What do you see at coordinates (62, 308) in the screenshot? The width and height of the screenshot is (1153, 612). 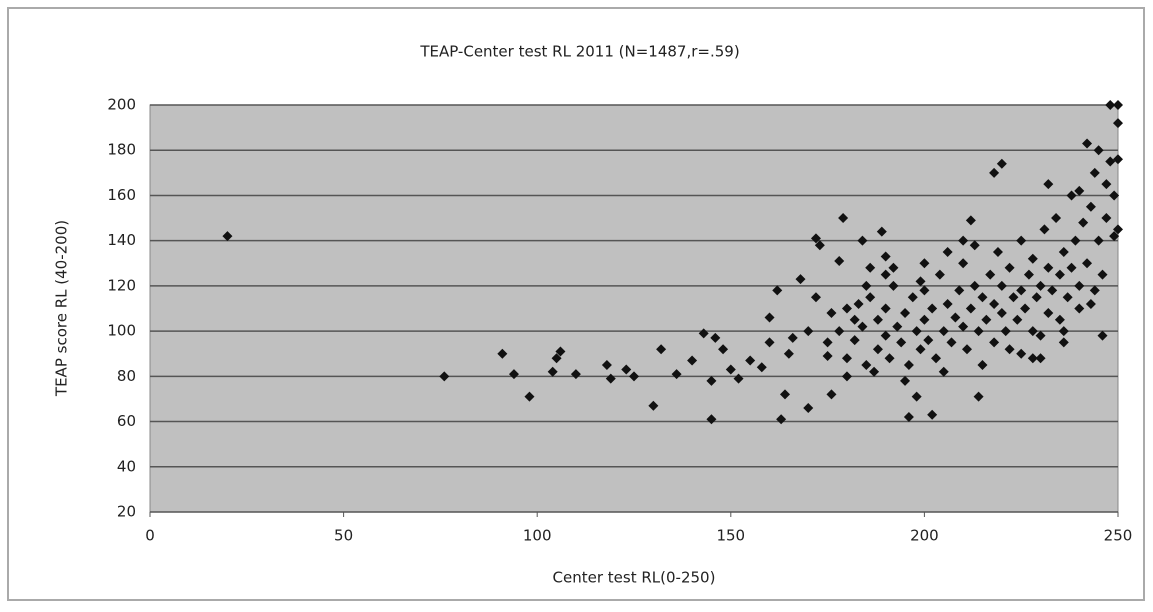 I see `y-axis-label: TEAP score RL (40-200)` at bounding box center [62, 308].